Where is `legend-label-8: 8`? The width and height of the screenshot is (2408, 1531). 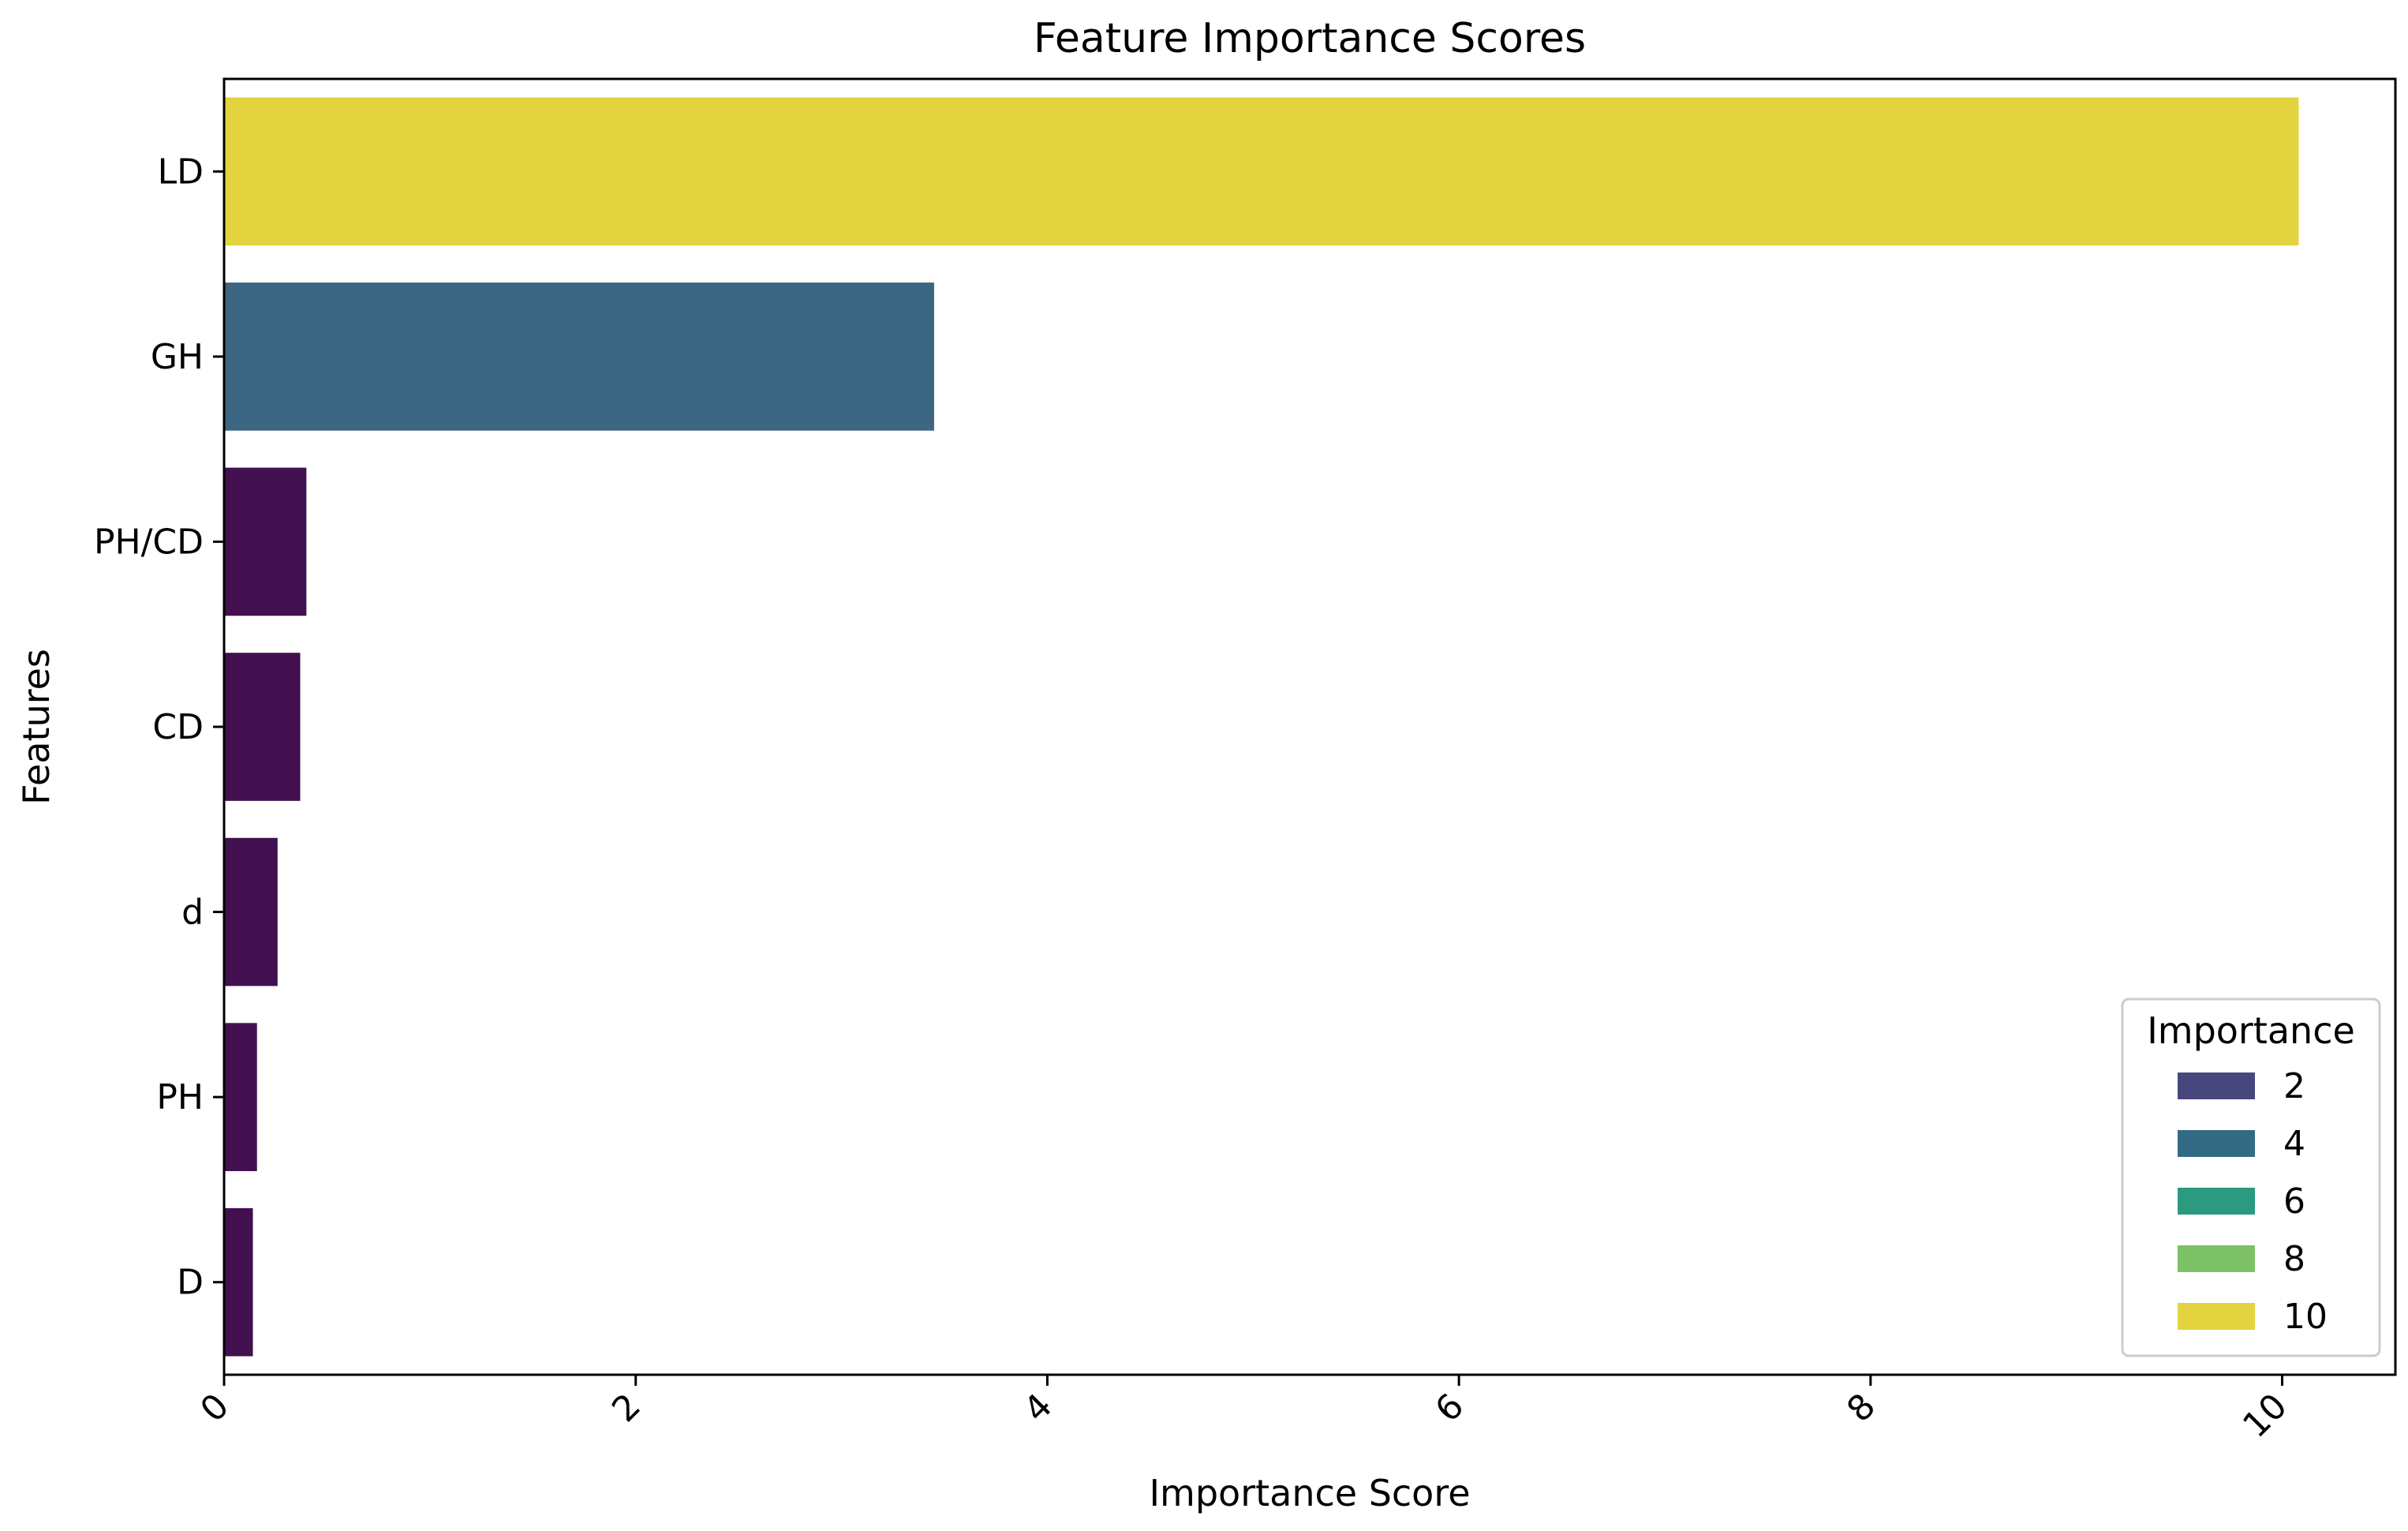 legend-label-8: 8 is located at coordinates (2294, 1259).